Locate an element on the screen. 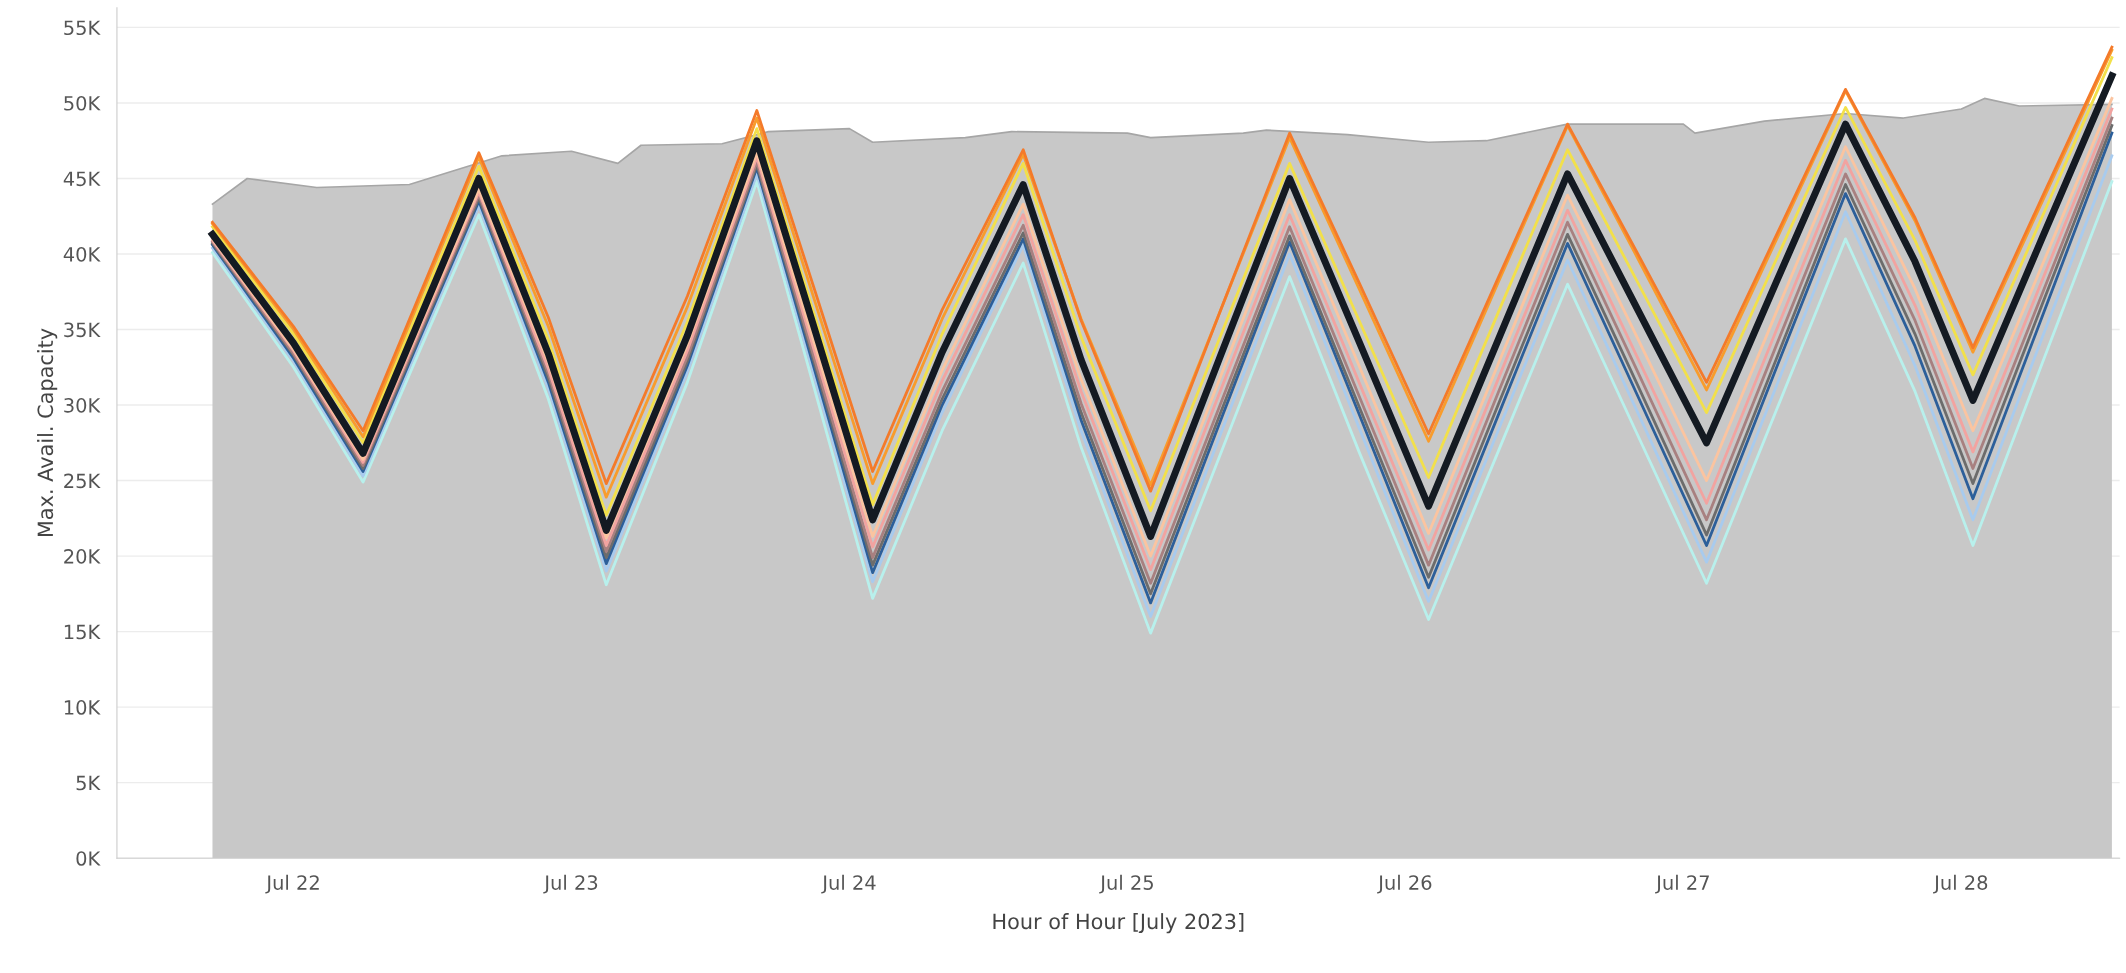 The height and width of the screenshot is (973, 2126). y-tick-label: 0K is located at coordinates (88, 858).